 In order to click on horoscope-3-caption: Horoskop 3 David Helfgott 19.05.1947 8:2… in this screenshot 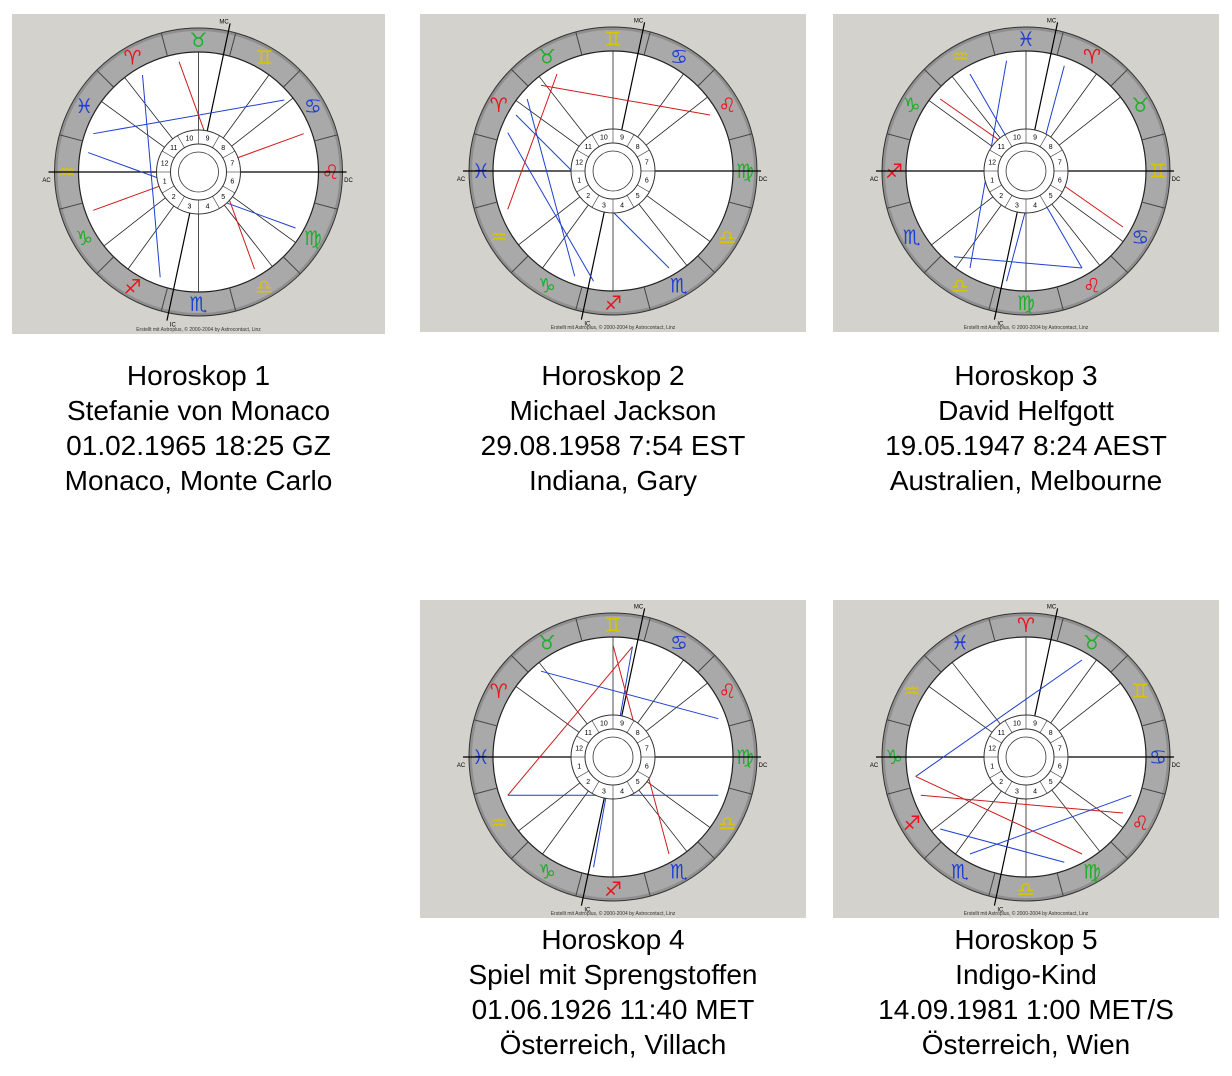, I will do `click(1026, 428)`.